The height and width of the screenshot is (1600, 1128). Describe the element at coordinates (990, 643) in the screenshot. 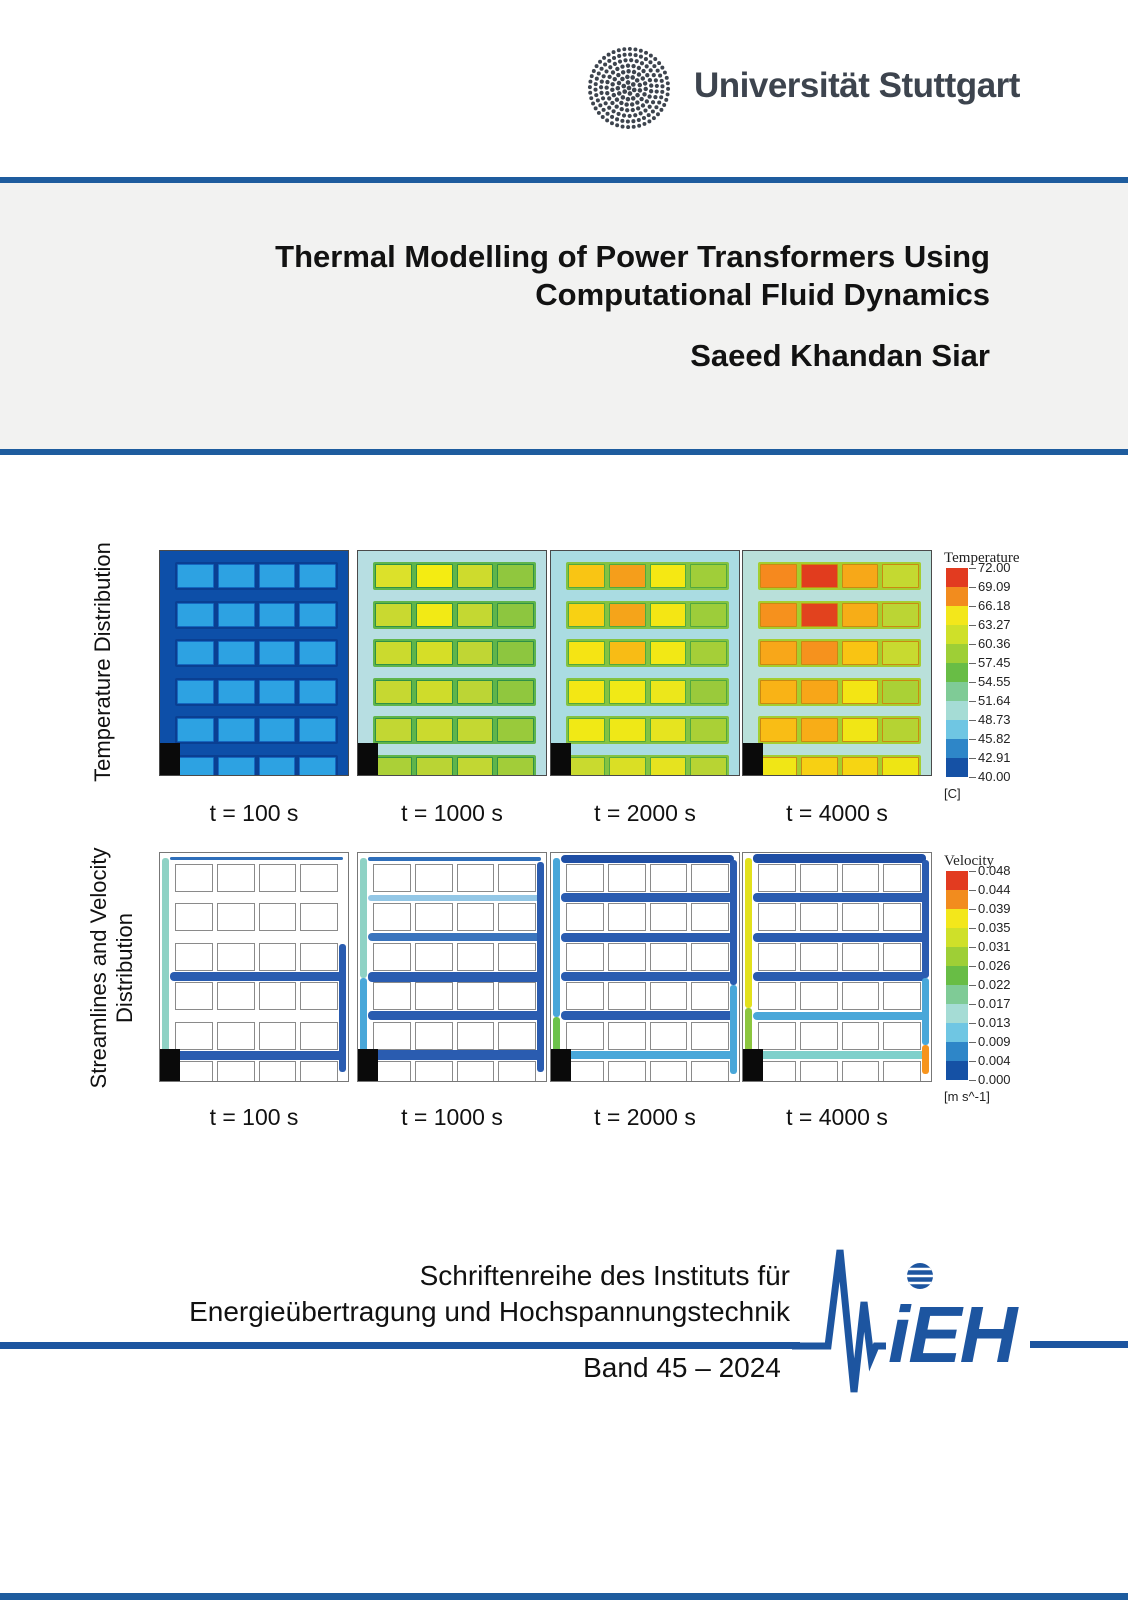

I see `legend-tick-label: 60.36` at that location.